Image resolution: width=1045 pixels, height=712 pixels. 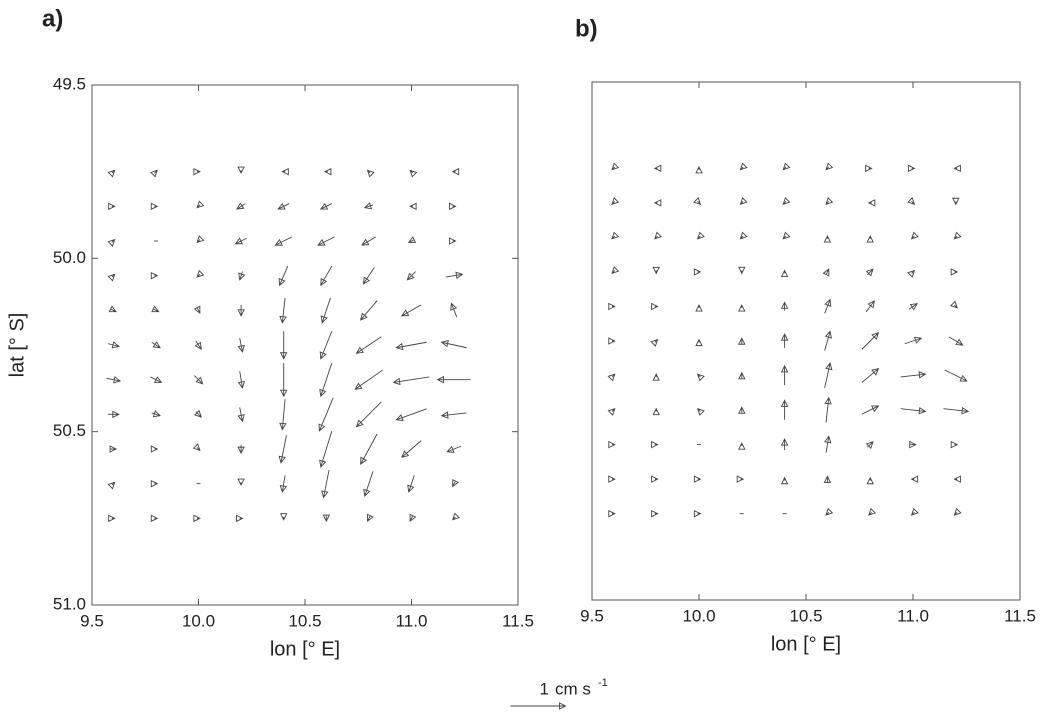 I want to click on y-tick-label: 50.0, so click(x=69, y=257).